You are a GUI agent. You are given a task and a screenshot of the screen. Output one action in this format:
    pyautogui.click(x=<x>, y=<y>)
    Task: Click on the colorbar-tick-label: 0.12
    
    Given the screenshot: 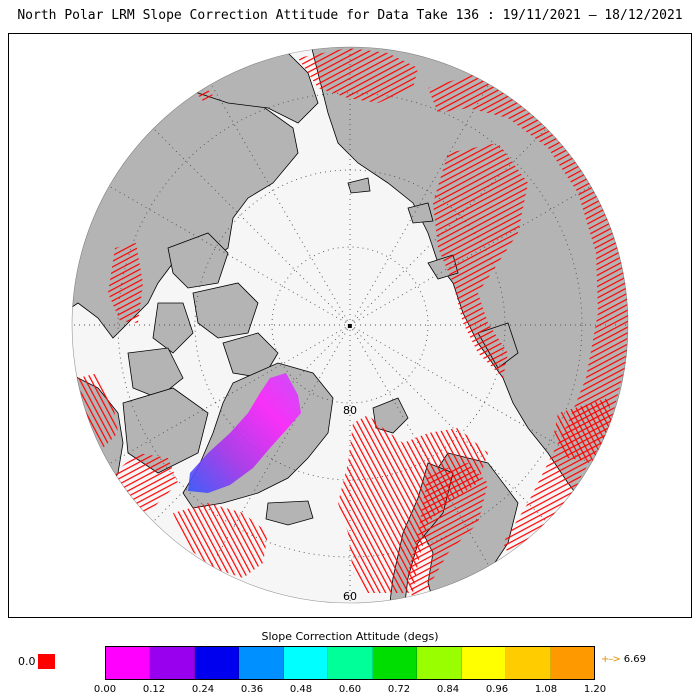 What is the action you would take?
    pyautogui.click(x=154, y=689)
    